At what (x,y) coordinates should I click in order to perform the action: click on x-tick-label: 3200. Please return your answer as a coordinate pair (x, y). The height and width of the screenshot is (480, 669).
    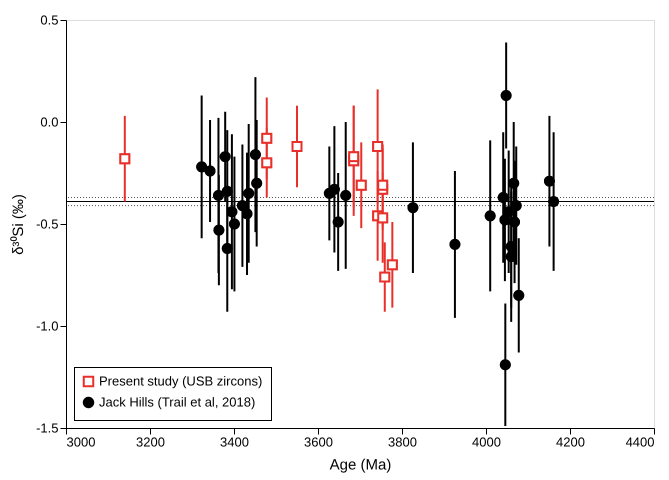
    Looking at the image, I should click on (150, 442).